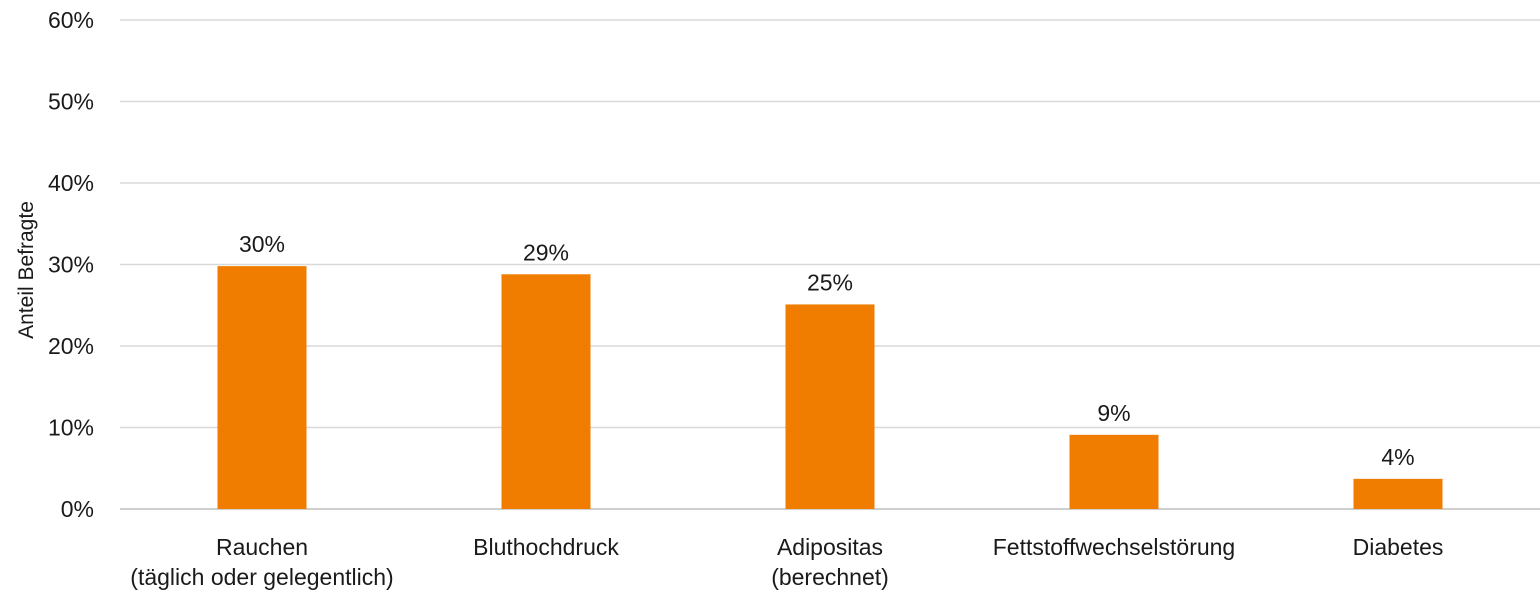 Image resolution: width=1540 pixels, height=598 pixels. What do you see at coordinates (71, 183) in the screenshot?
I see `y-tick-label: 40%` at bounding box center [71, 183].